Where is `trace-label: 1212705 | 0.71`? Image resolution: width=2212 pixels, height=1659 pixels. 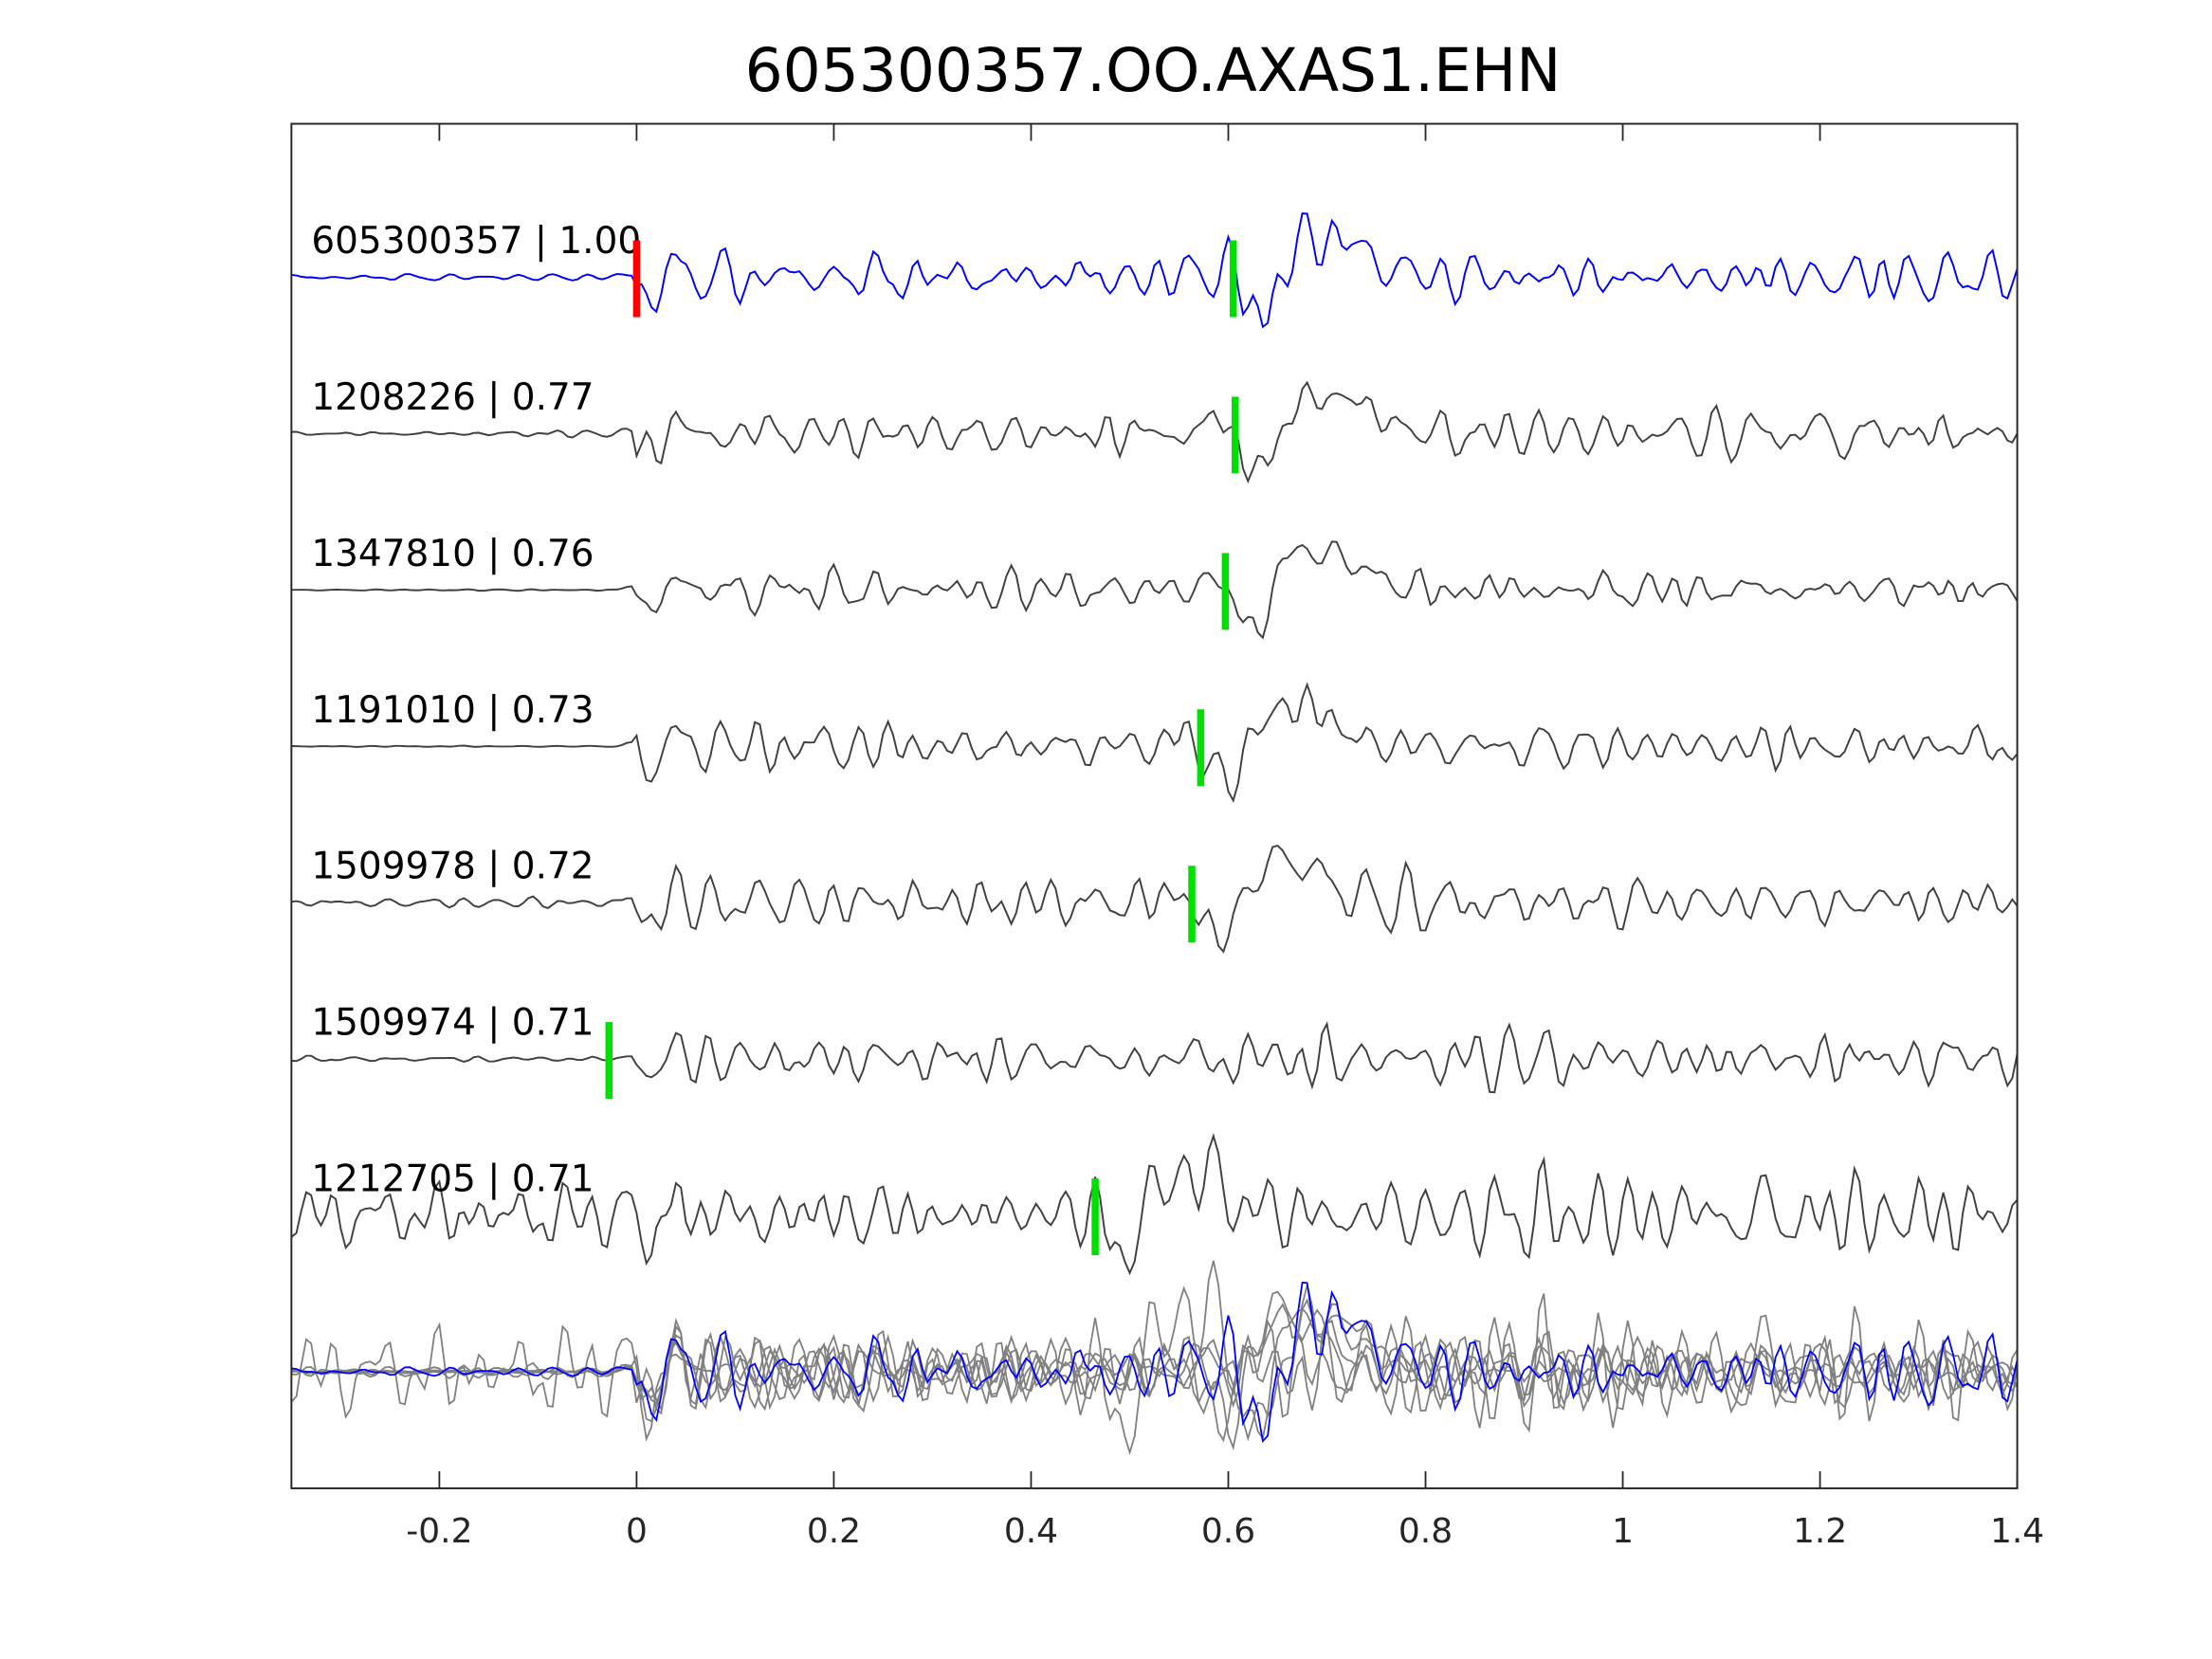 trace-label: 1212705 | 0.71 is located at coordinates (452, 1179).